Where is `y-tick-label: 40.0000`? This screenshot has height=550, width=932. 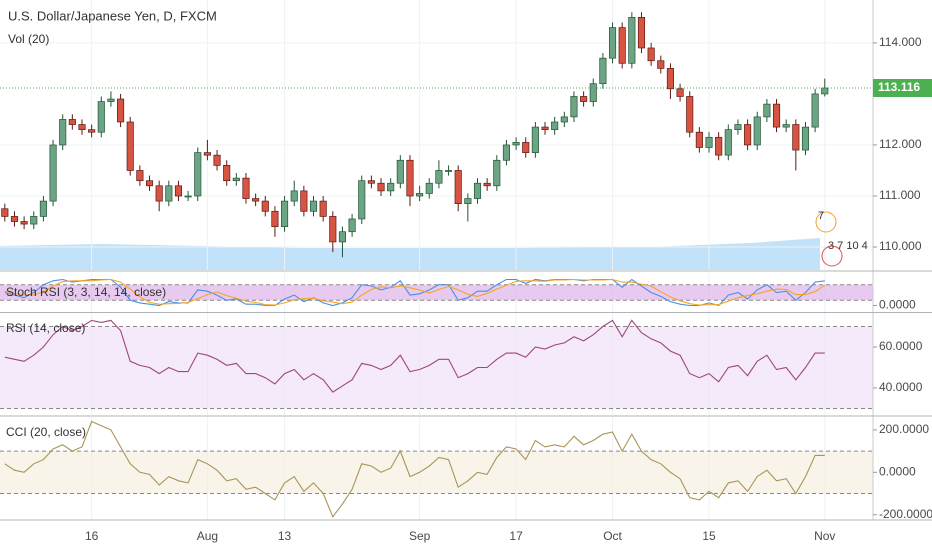
y-tick-label: 40.0000 is located at coordinates (901, 387).